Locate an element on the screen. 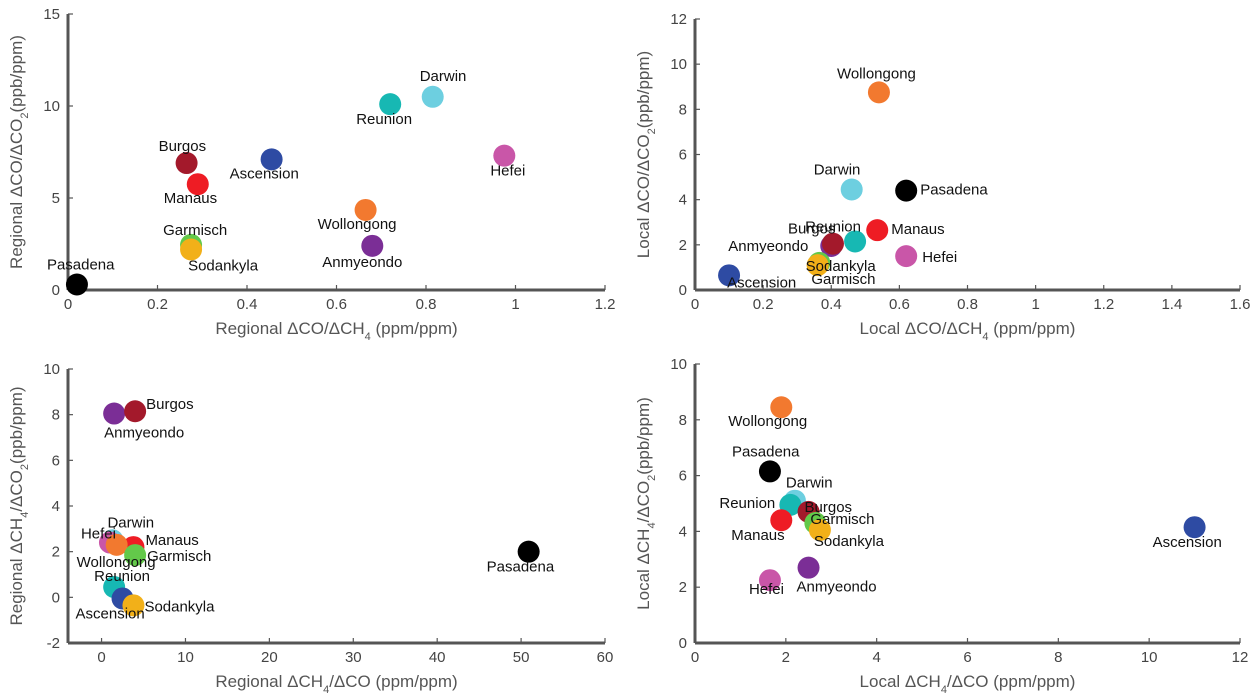  point-ascension is located at coordinates (271, 159).